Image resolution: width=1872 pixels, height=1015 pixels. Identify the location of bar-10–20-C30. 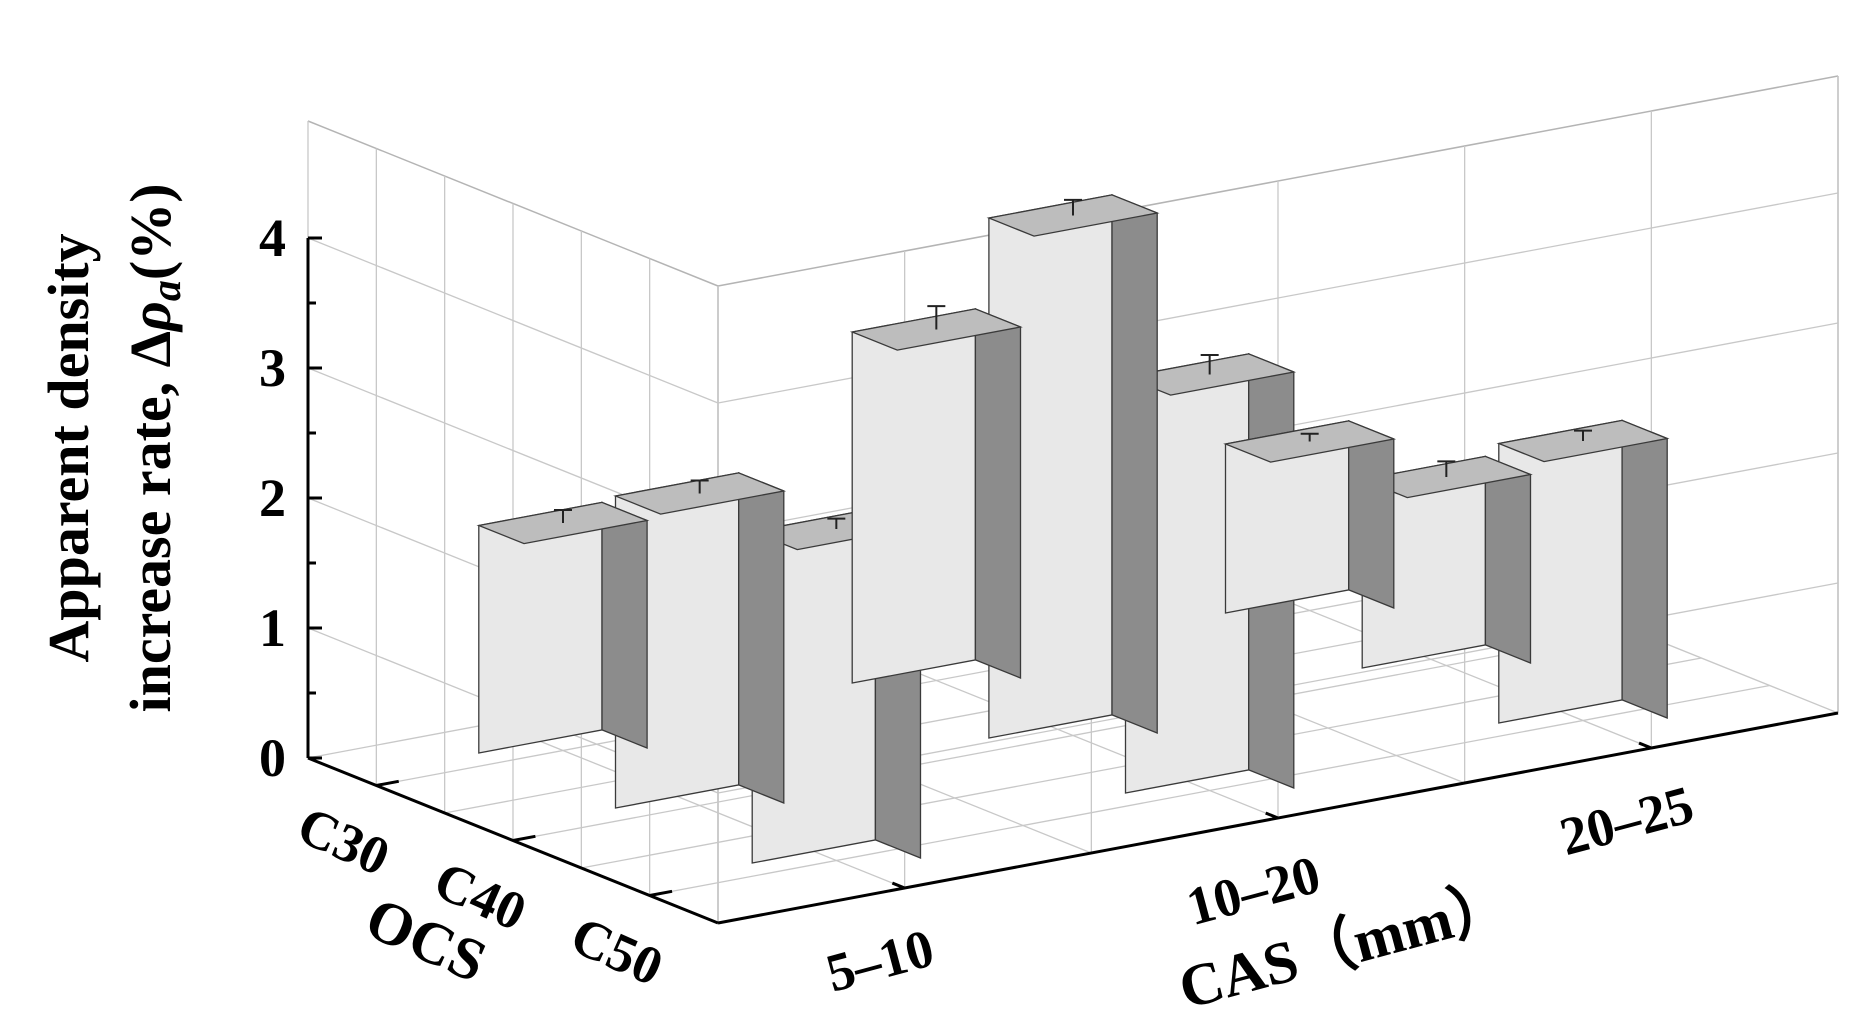
(936, 494).